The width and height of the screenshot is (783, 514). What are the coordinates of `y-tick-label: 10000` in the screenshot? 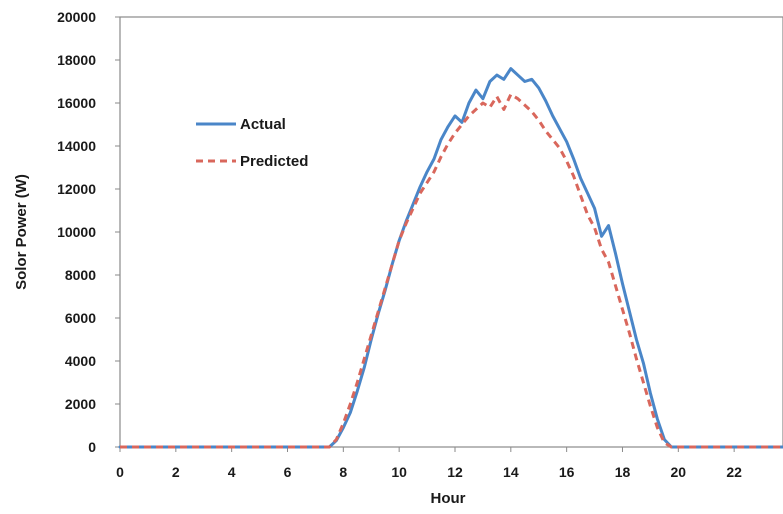 It's located at (76, 232).